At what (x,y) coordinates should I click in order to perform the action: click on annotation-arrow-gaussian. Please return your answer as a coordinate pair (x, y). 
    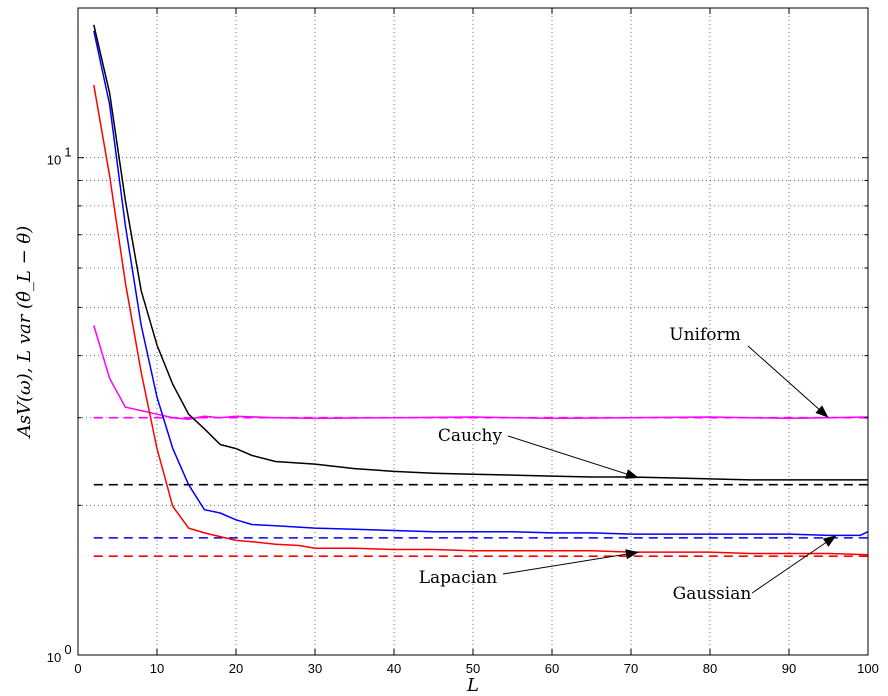
    Looking at the image, I should click on (794, 564).